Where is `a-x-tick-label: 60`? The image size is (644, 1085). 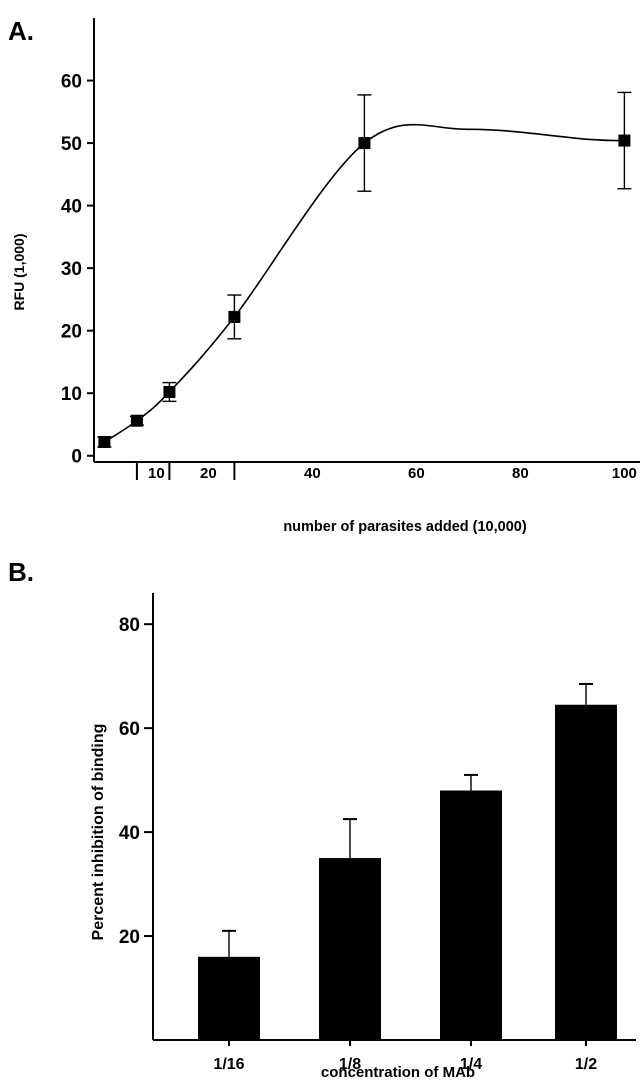 a-x-tick-label: 60 is located at coordinates (416, 473).